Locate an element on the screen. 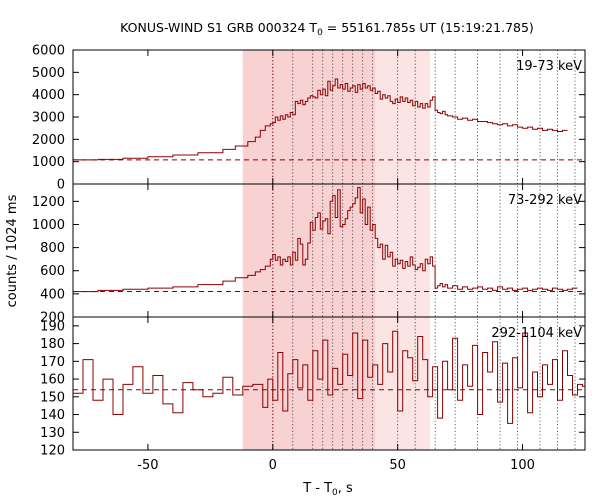 The image size is (600, 500). x-tick-label: -50 is located at coordinates (147, 465).